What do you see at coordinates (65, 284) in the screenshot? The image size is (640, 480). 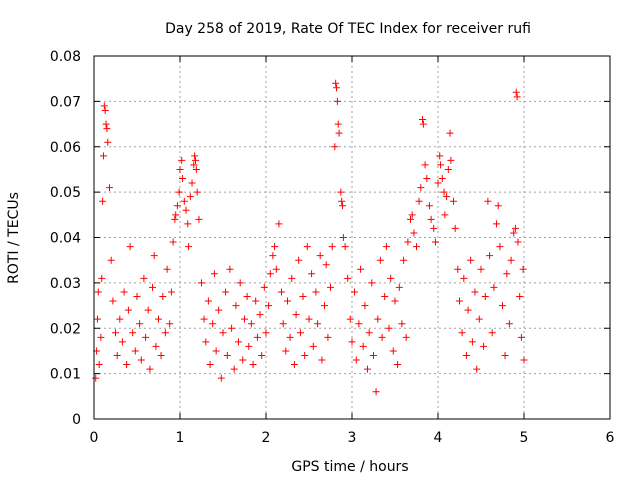 I see `y-tick-label: 0.03` at bounding box center [65, 284].